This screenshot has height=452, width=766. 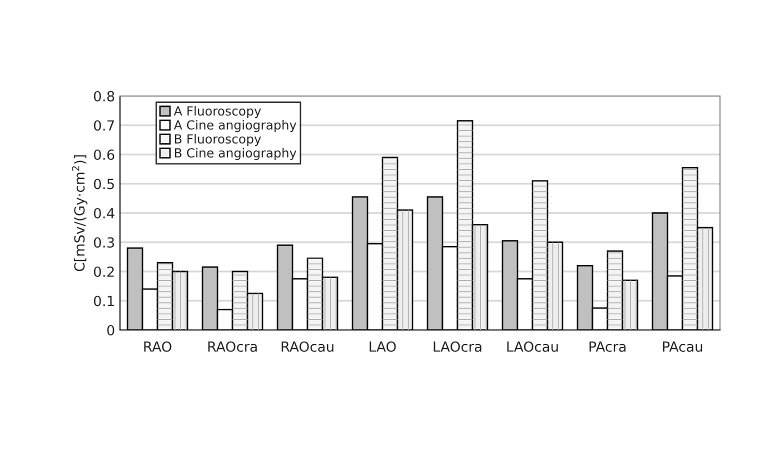 I want to click on y-tick-label: 0.4, so click(x=104, y=213).